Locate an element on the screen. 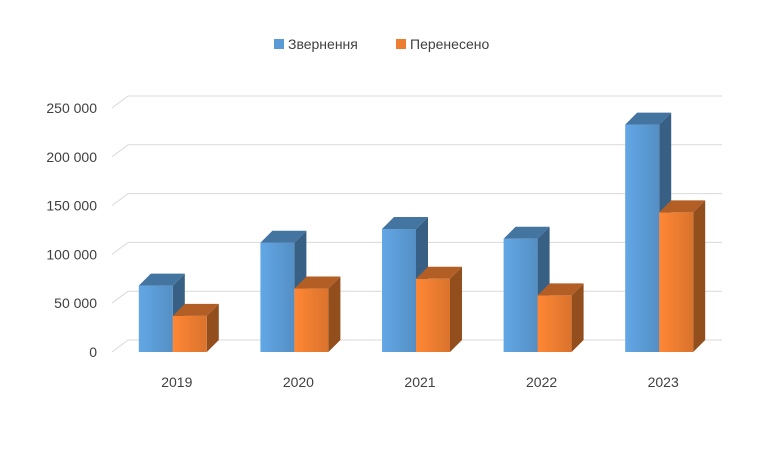  legend-label: Перенесено is located at coordinates (449, 44).